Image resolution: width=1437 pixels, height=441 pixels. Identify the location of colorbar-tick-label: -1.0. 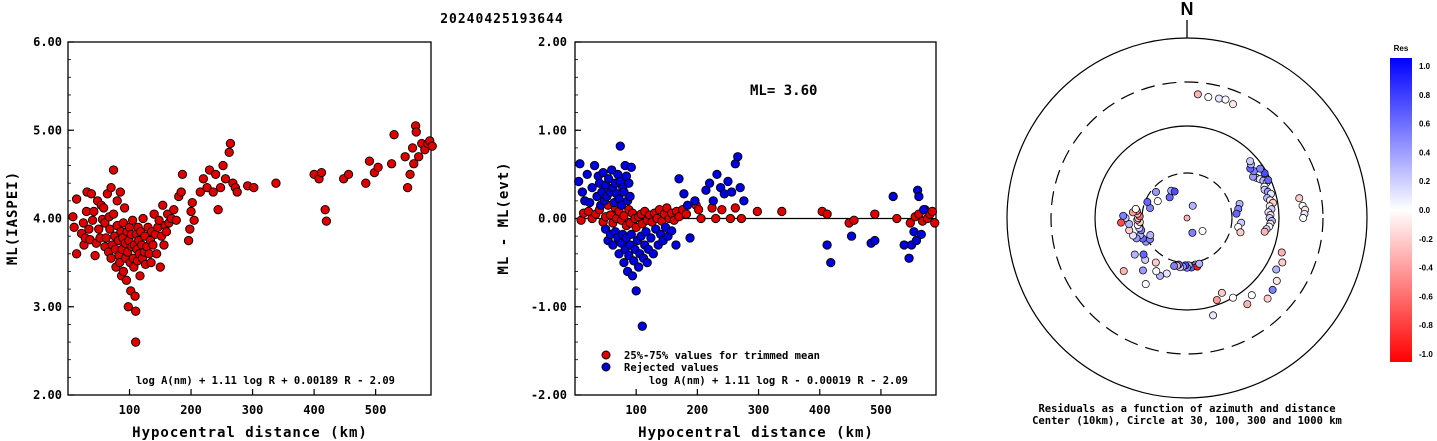
(1426, 354).